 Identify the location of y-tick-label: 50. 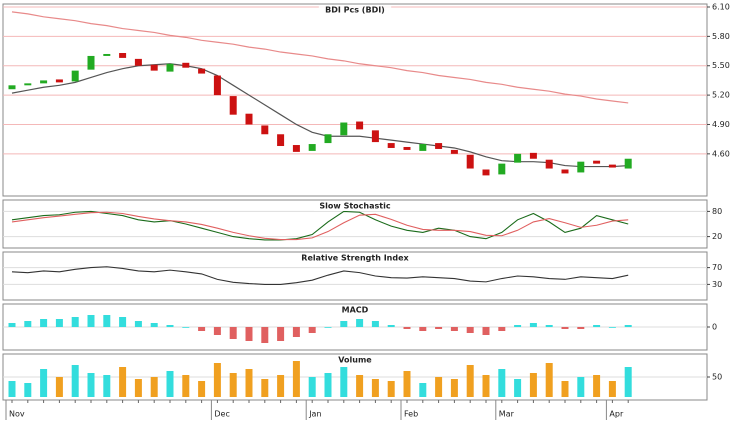
(717, 377).